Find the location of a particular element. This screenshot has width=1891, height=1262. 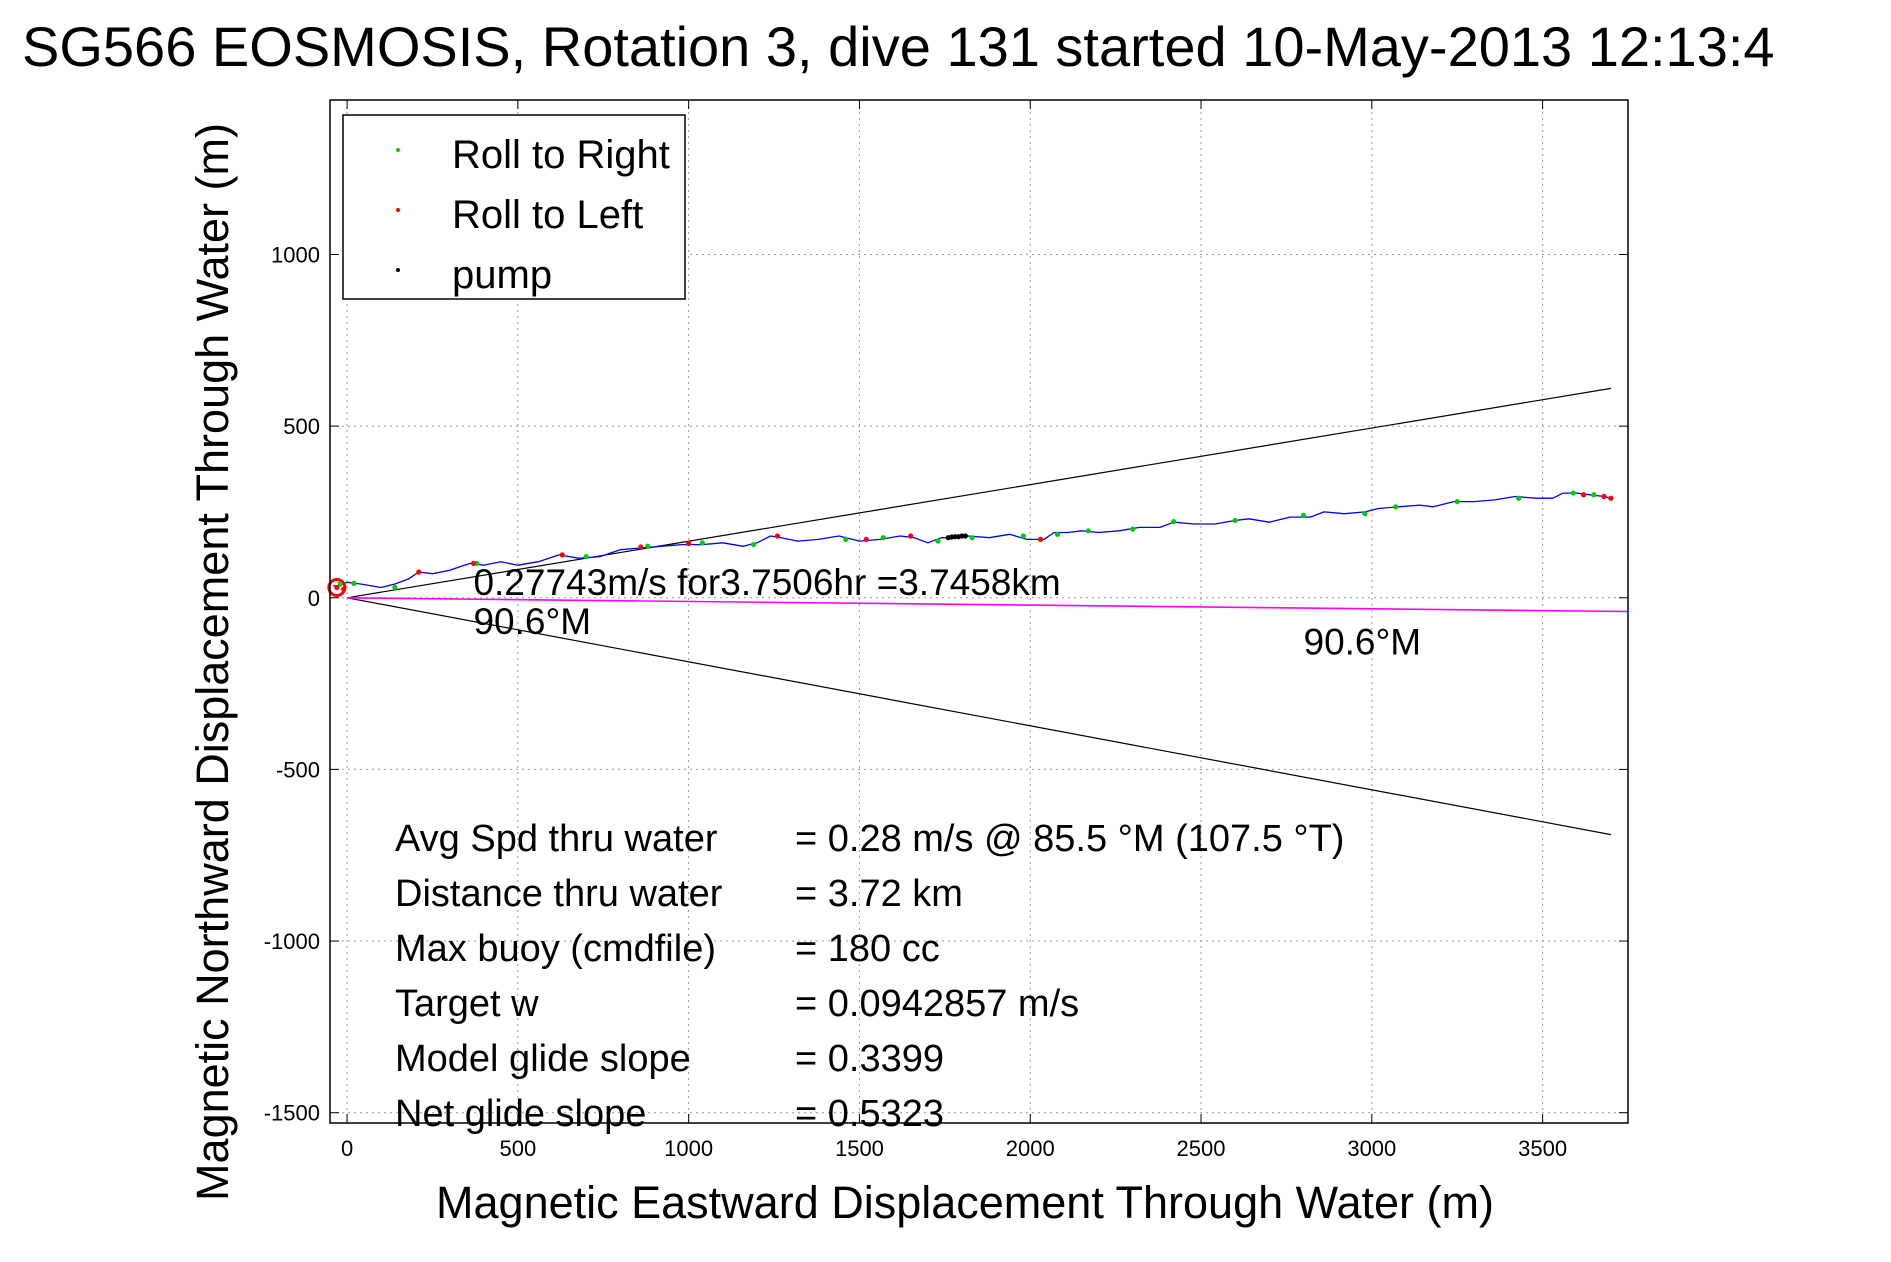

stat-value: = 0.5323 is located at coordinates (869, 1114).